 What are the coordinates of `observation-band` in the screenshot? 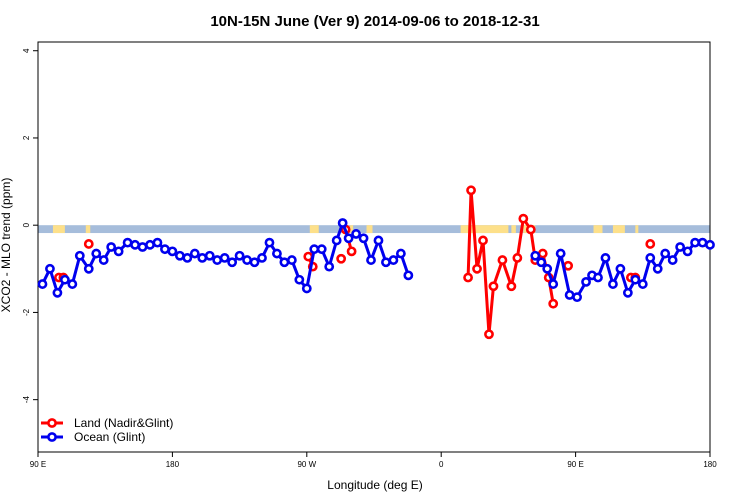 It's located at (374, 229).